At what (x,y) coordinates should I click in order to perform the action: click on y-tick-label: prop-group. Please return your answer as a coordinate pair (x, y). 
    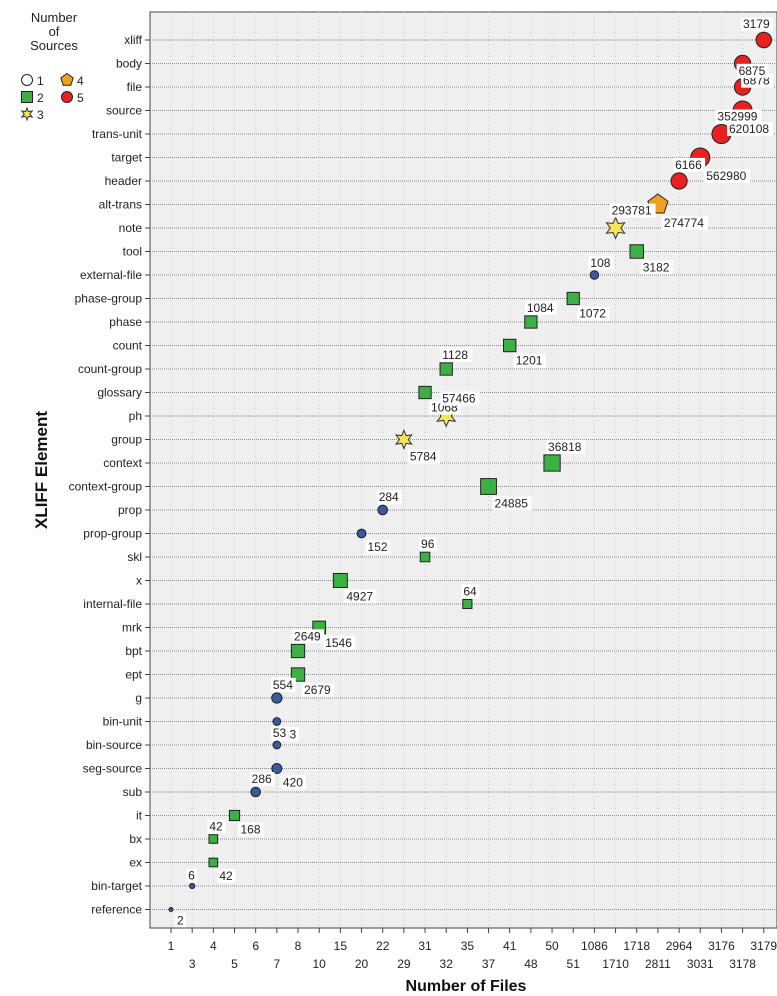
    Looking at the image, I should click on (112, 534).